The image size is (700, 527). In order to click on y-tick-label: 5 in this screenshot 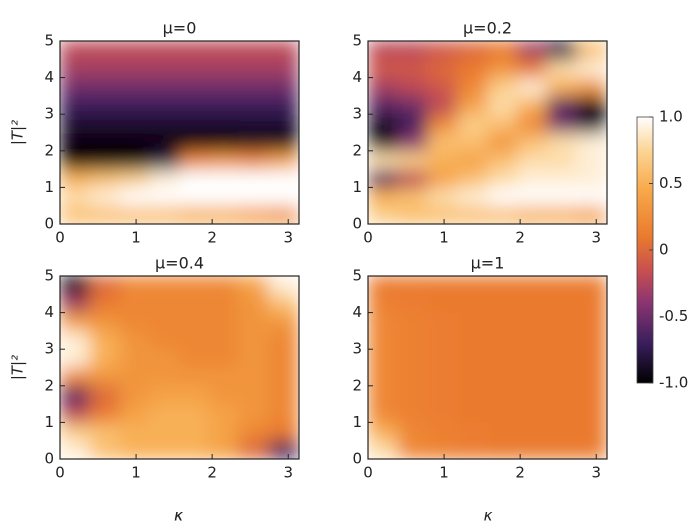, I will do `click(49, 41)`.